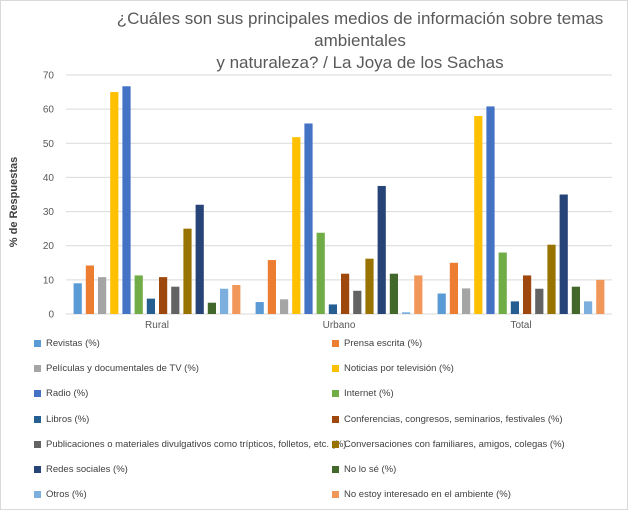  Describe the element at coordinates (369, 394) in the screenshot. I see `legend-label: Internet (%)` at that location.